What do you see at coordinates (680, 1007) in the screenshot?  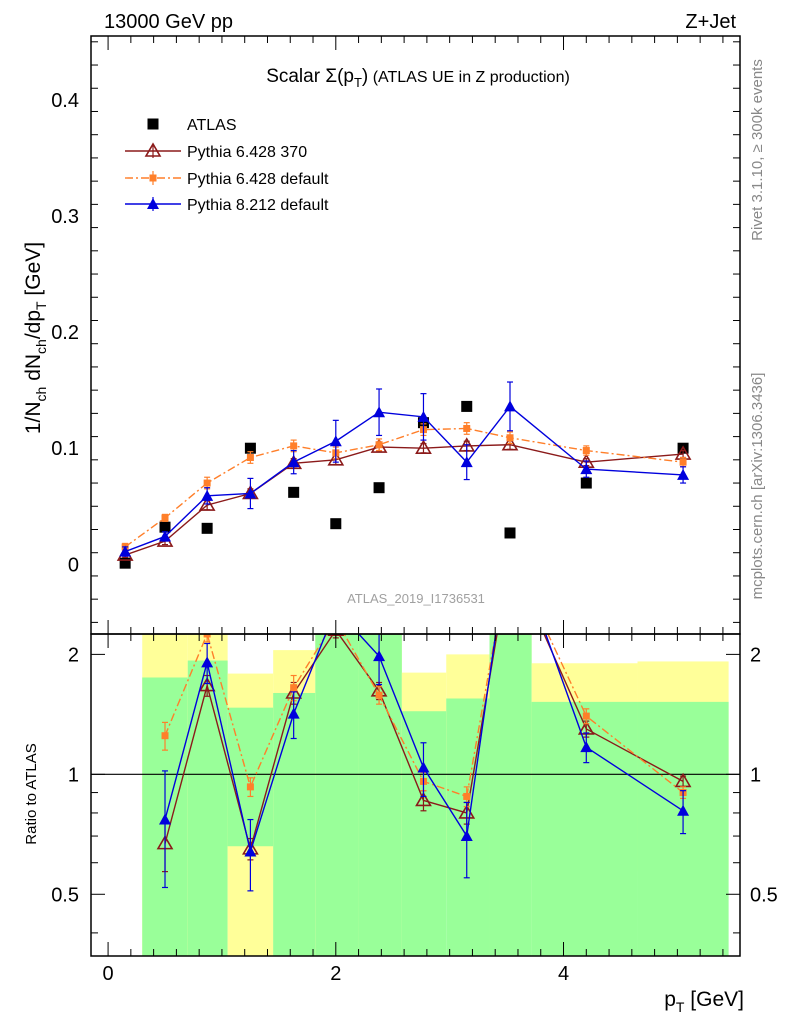 I see `xlabel-sub: T` at bounding box center [680, 1007].